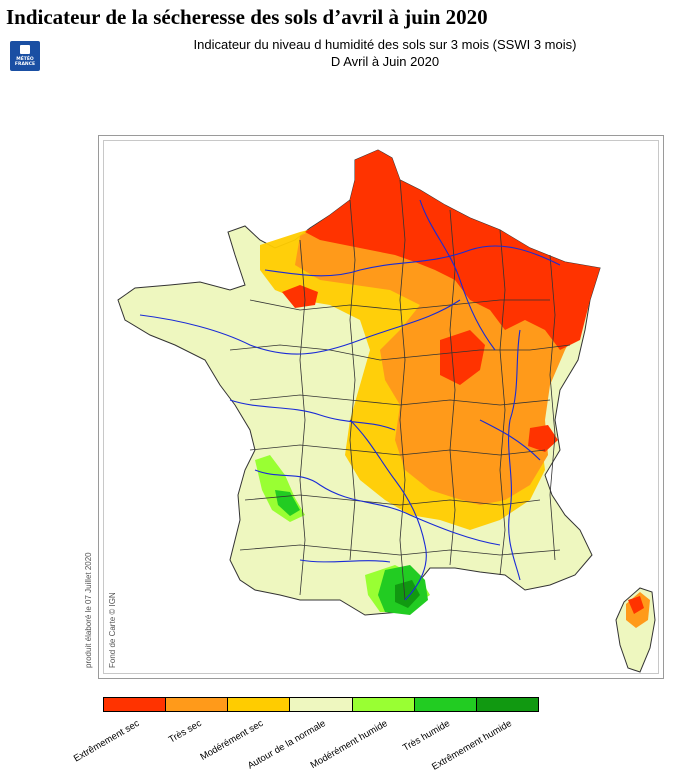 The image size is (678, 784). I want to click on logo-text: MÉTÉO FRANCE, so click(25, 62).